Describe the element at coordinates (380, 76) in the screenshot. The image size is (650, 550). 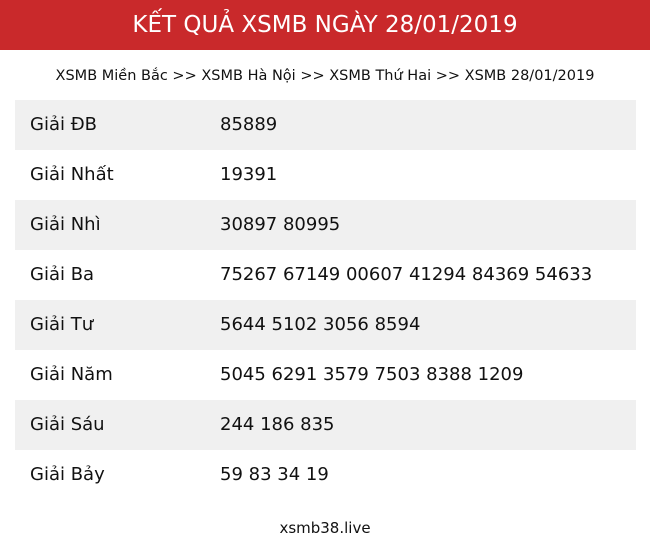
I see `breadcrumb-item-thu-hai: XSMB Thứ Hai` at that location.